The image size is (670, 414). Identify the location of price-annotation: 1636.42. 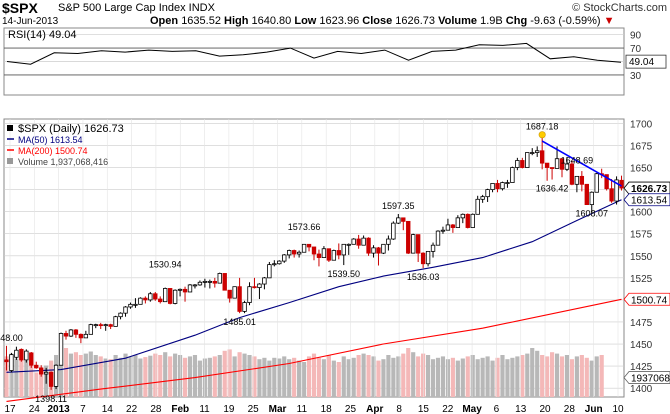
(552, 189).